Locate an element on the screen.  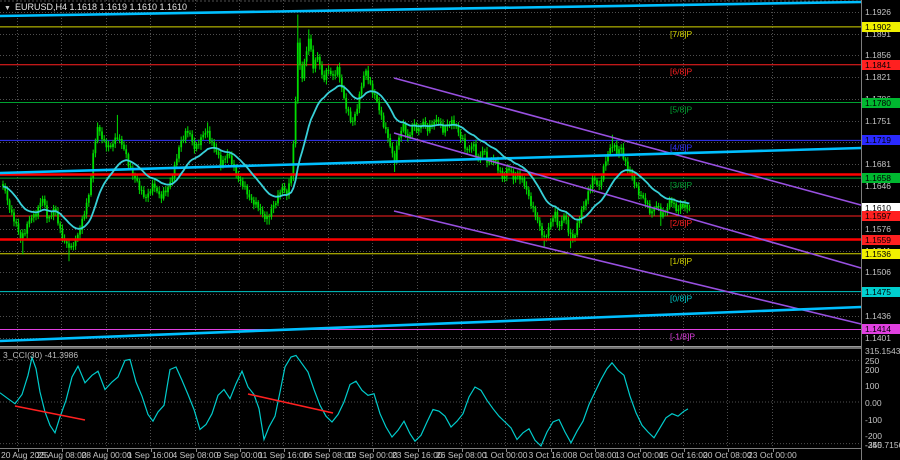
price-badge: 1.1719 is located at coordinates (881, 140).